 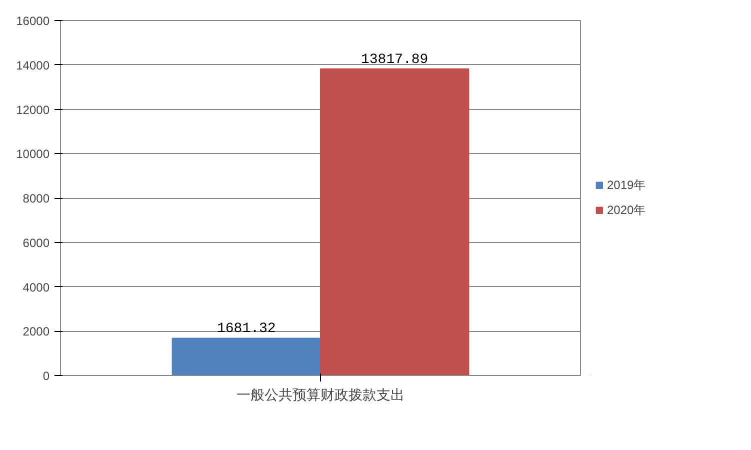 I want to click on y-tick-label: 10000, so click(x=33, y=154).